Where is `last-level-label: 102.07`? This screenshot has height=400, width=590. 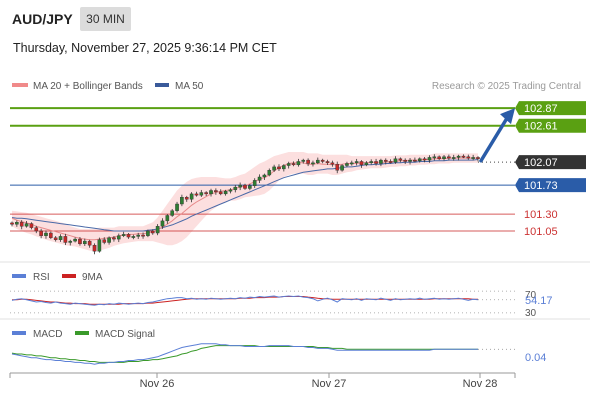
last-level-label: 102.07 is located at coordinates (541, 163).